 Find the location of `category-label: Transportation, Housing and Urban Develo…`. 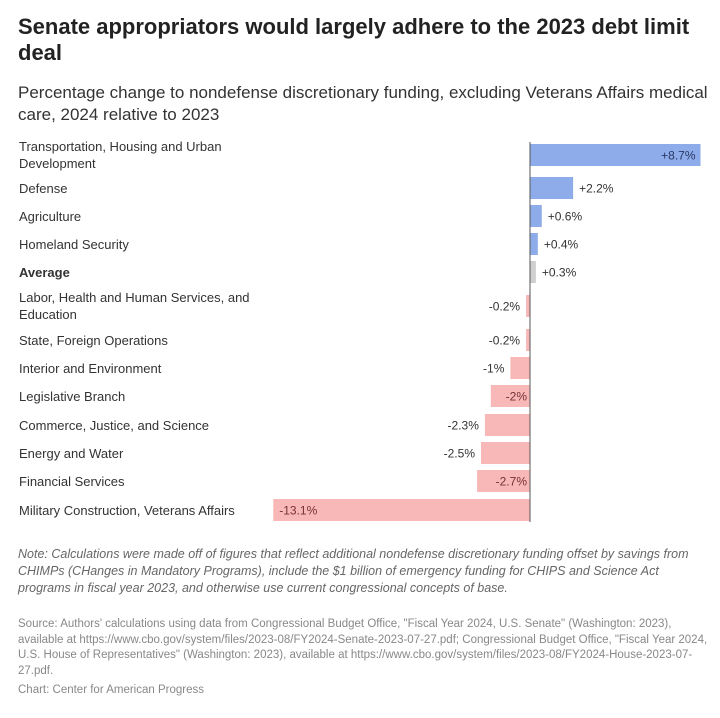

category-label: Transportation, Housing and Urban Develo… is located at coordinates (120, 155).